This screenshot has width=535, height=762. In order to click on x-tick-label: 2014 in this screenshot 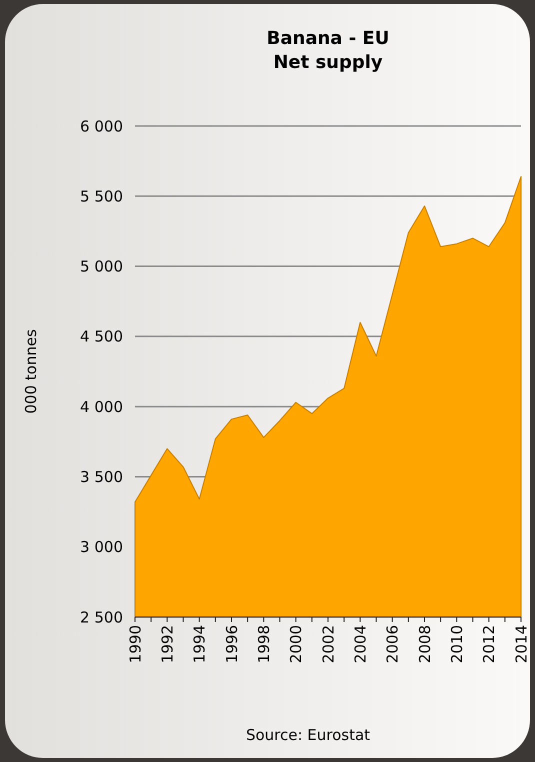, I will do `click(521, 644)`.